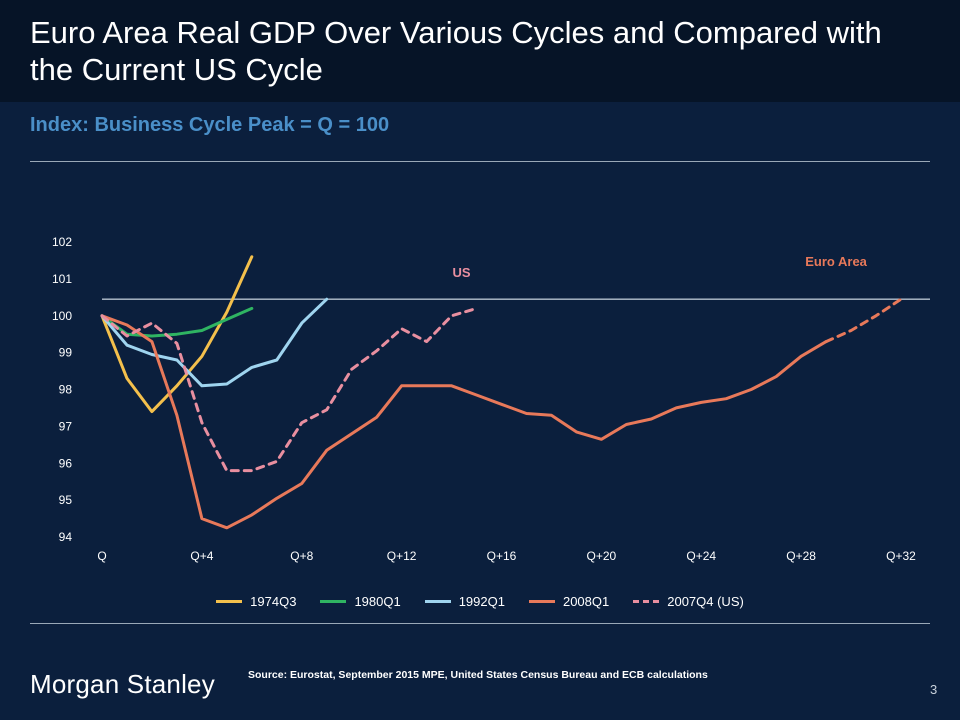  What do you see at coordinates (62, 279) in the screenshot?
I see `y-tick-label: 101` at bounding box center [62, 279].